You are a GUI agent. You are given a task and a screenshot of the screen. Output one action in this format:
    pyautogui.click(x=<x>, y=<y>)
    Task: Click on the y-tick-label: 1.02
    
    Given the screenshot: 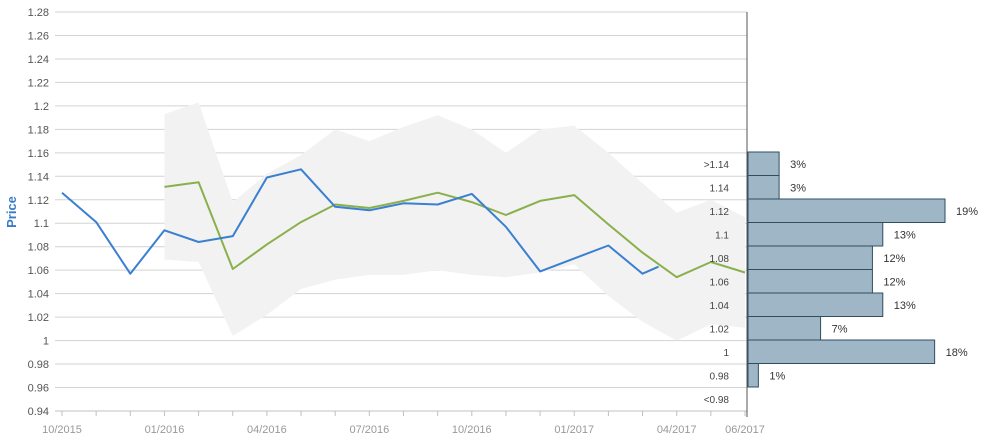 What is the action you would take?
    pyautogui.click(x=38, y=318)
    